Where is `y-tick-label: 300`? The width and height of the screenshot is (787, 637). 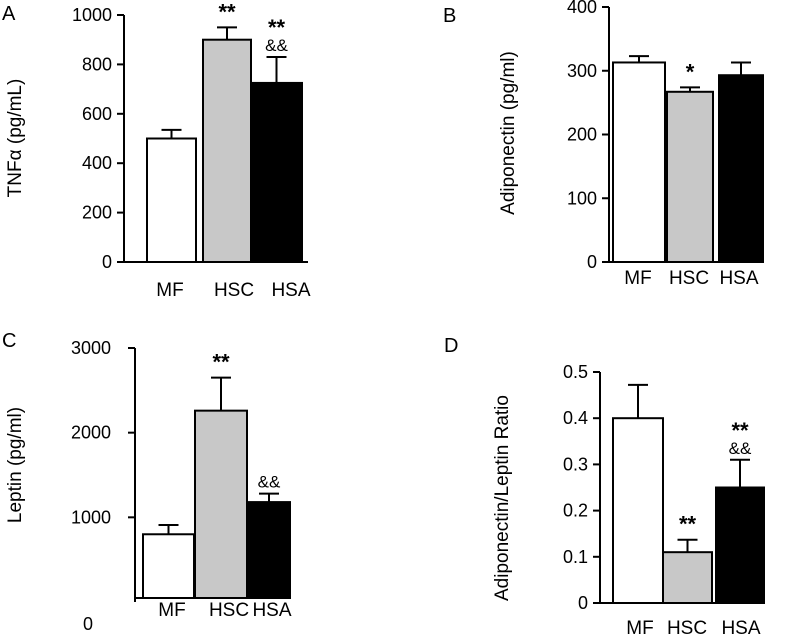
y-tick-label: 300 is located at coordinates (582, 71).